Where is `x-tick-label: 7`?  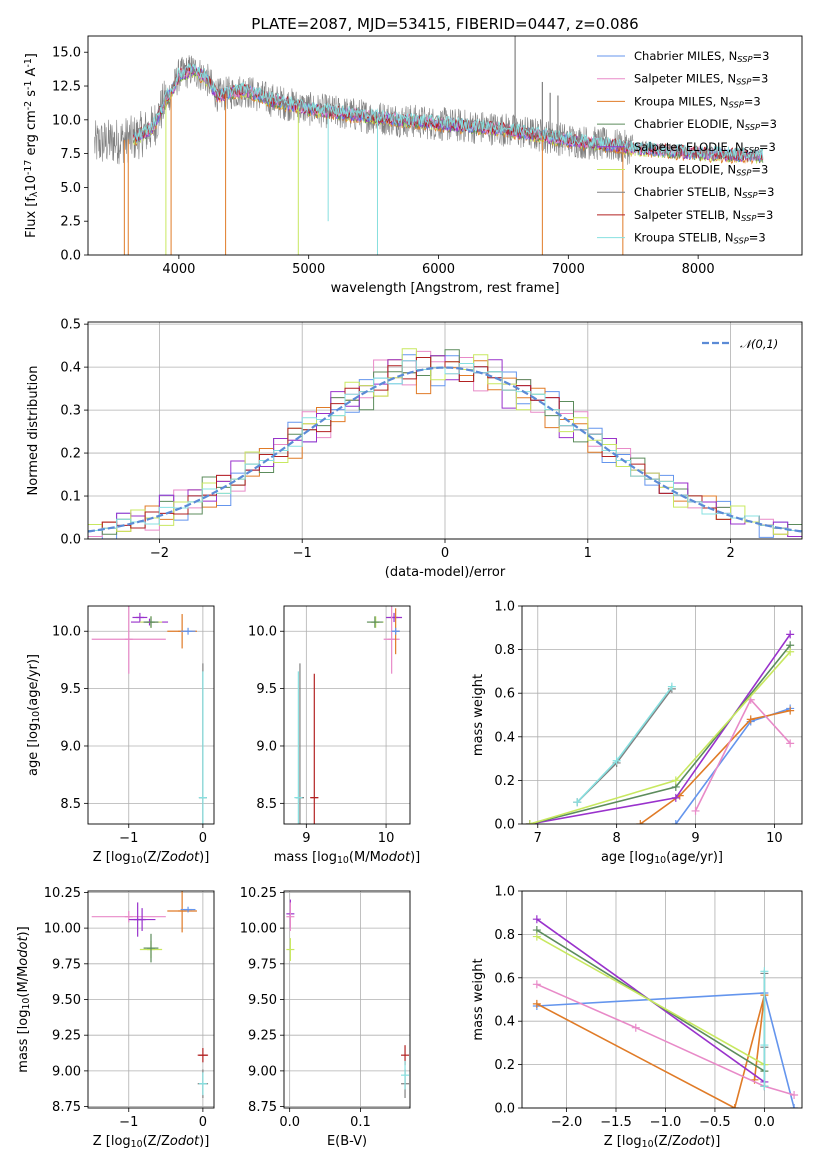
x-tick-label: 7 is located at coordinates (538, 838).